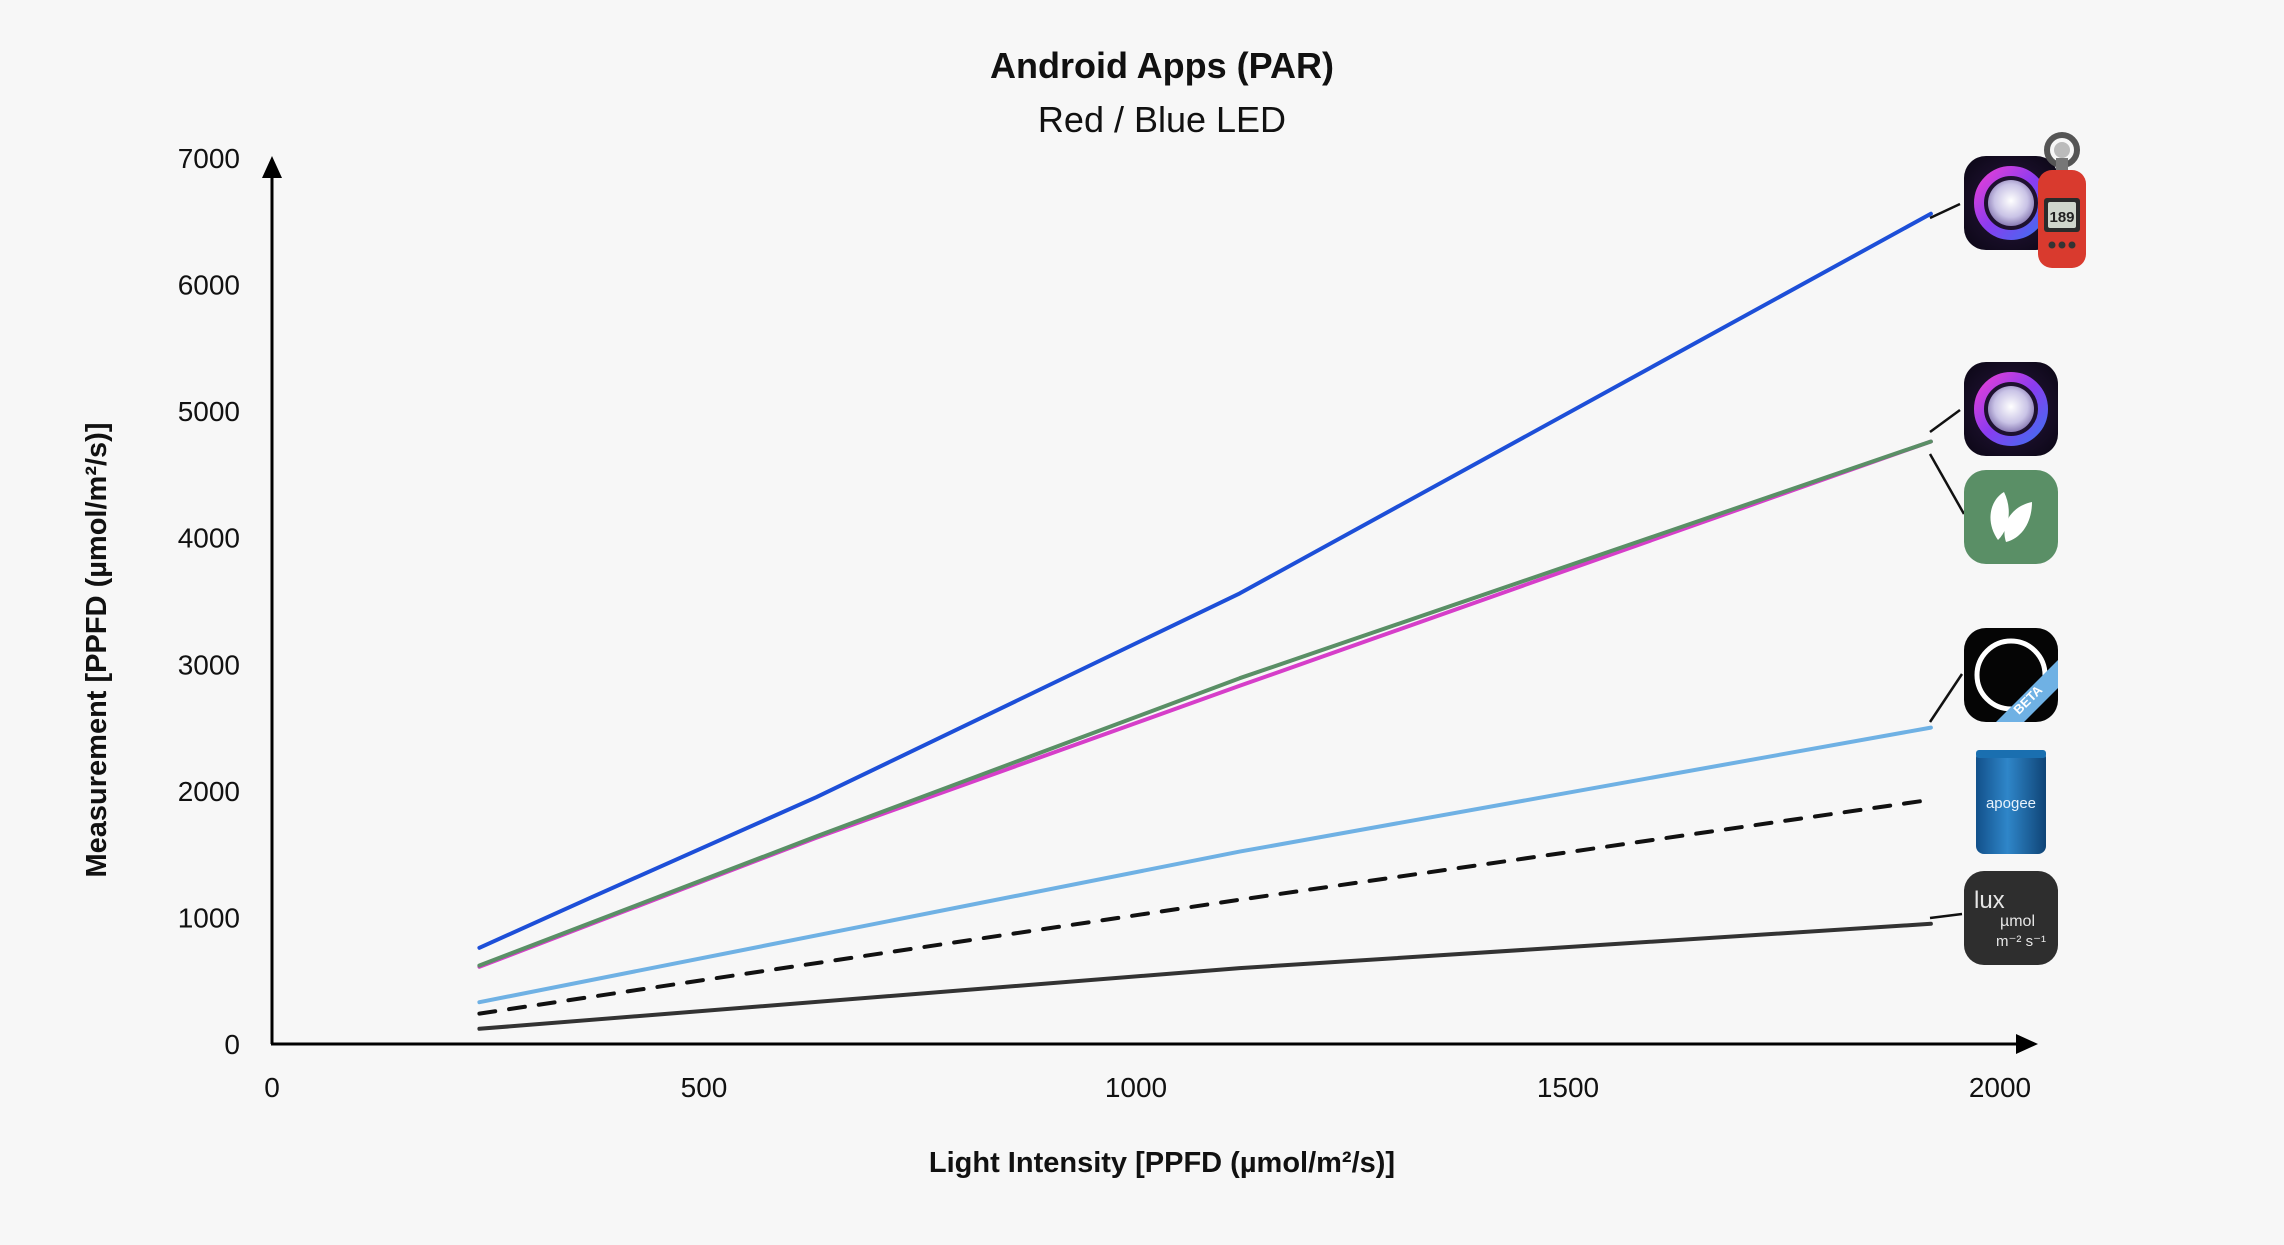 Image resolution: width=2284 pixels, height=1245 pixels. I want to click on apogee-sensor-icon: apogee, so click(2011, 802).